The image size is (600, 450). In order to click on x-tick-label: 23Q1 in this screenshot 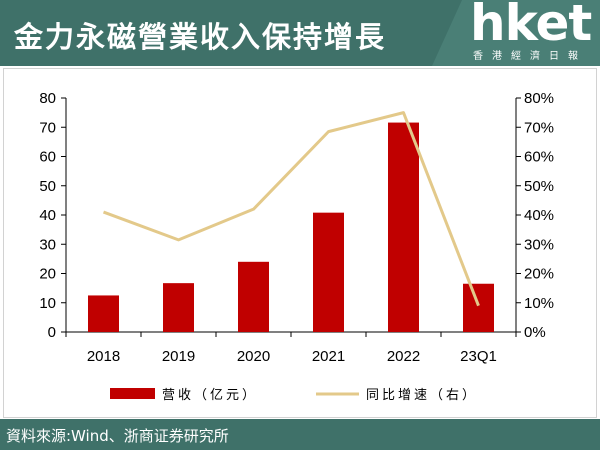, I will do `click(478, 356)`.